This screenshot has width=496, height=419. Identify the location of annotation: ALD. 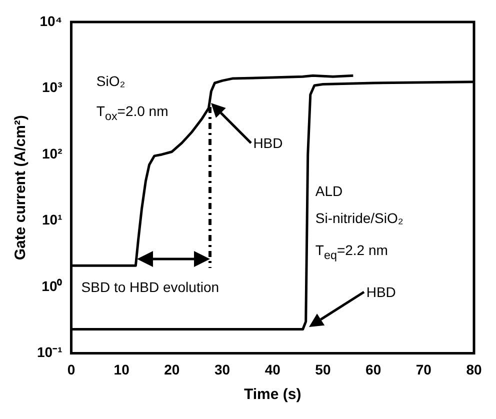
(329, 191).